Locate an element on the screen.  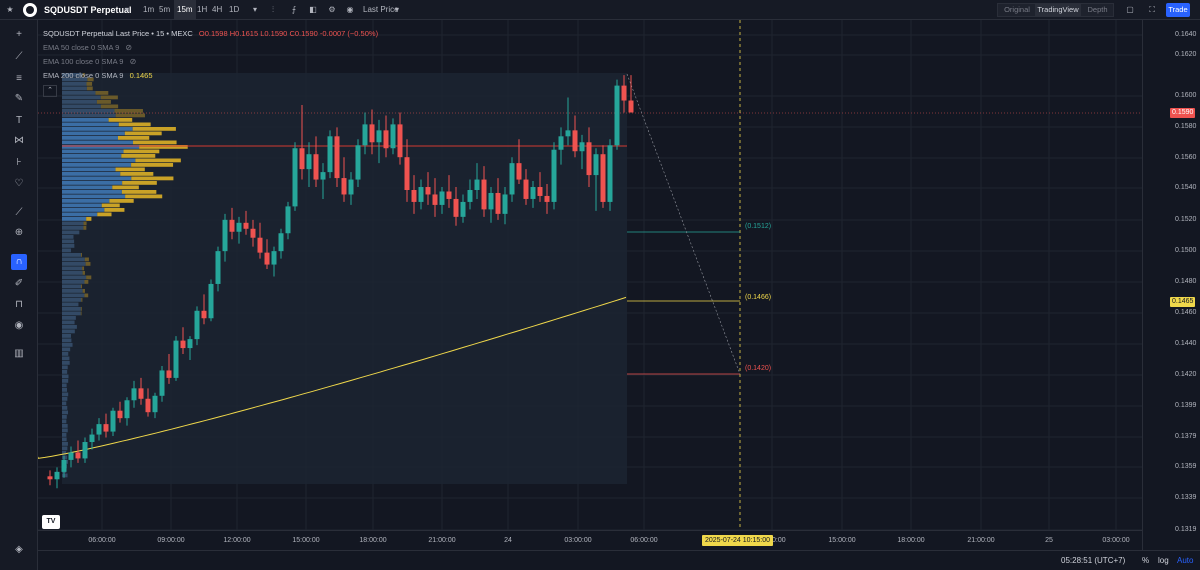
ema-200-label: EMA 200 close 0 SMA 9 is located at coordinates (83, 75).